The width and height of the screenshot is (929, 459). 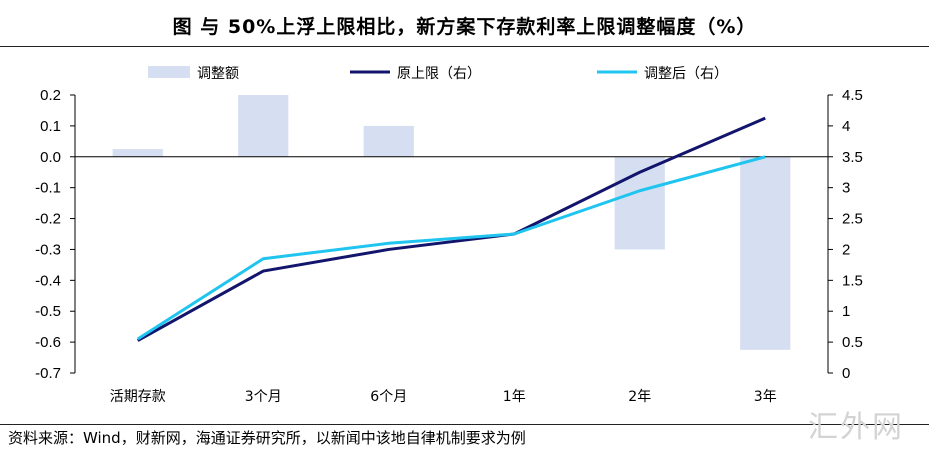 What do you see at coordinates (464, 424) in the screenshot?
I see `source-rule` at bounding box center [464, 424].